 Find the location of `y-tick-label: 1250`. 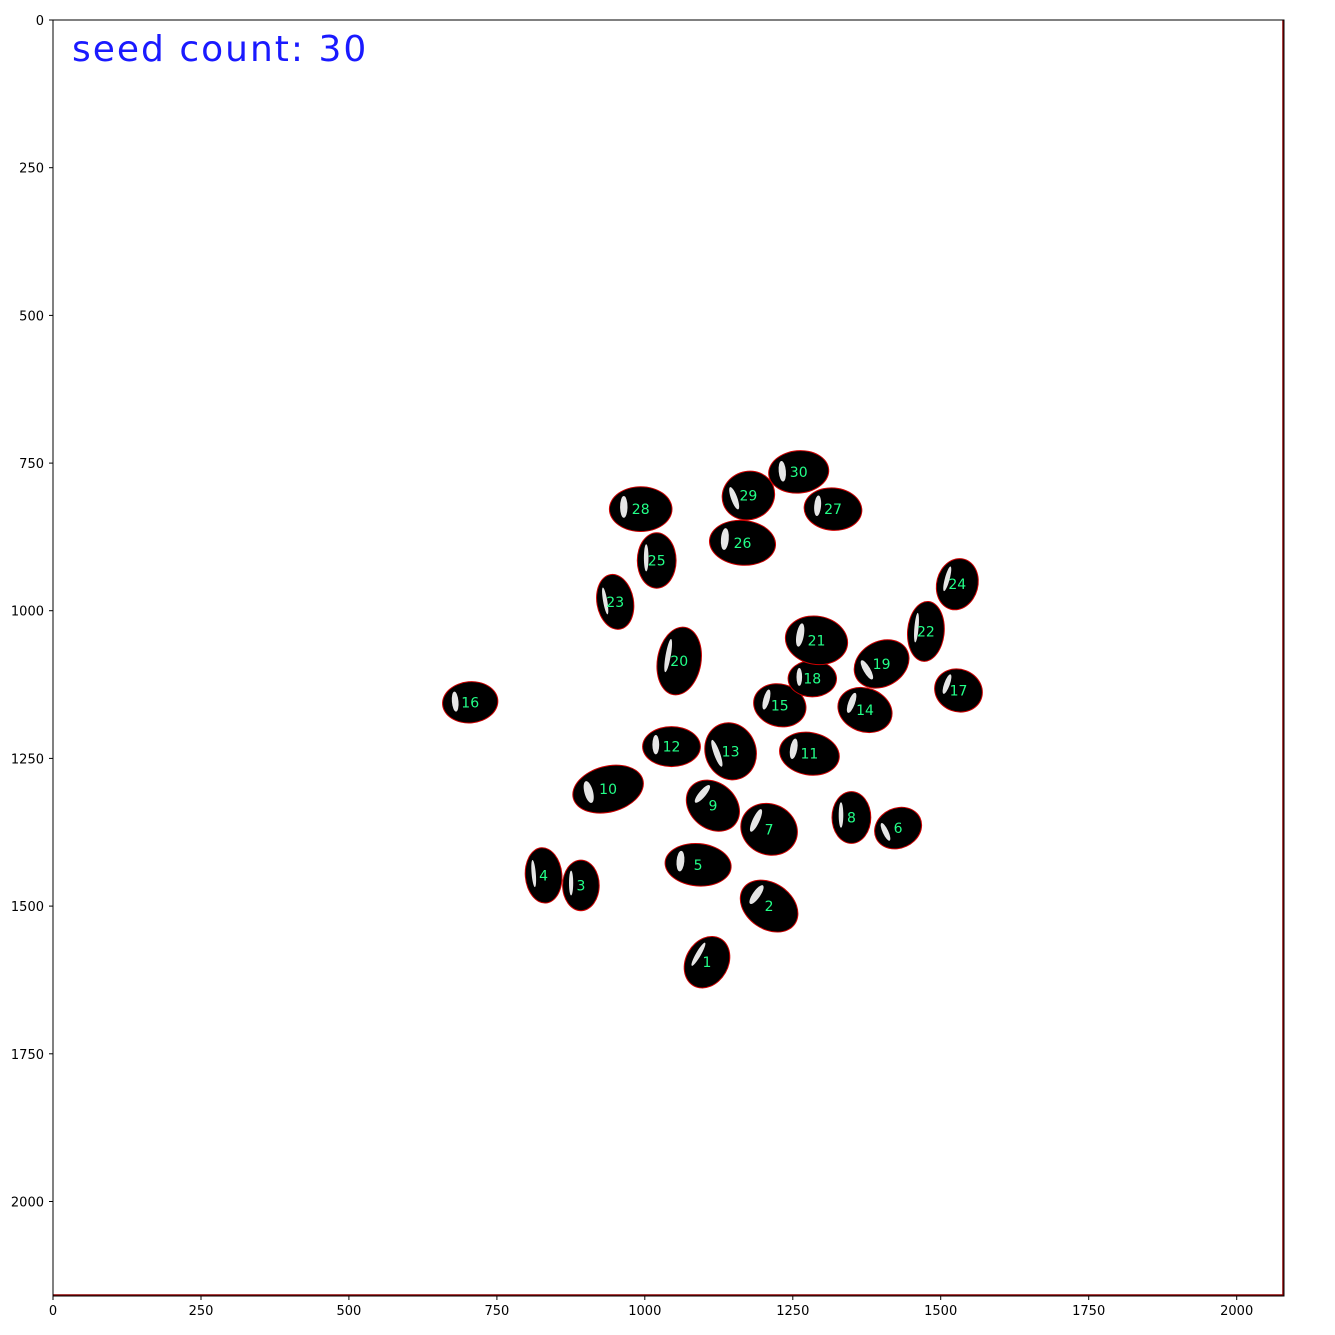

y-tick-label: 1250 is located at coordinates (27, 759).